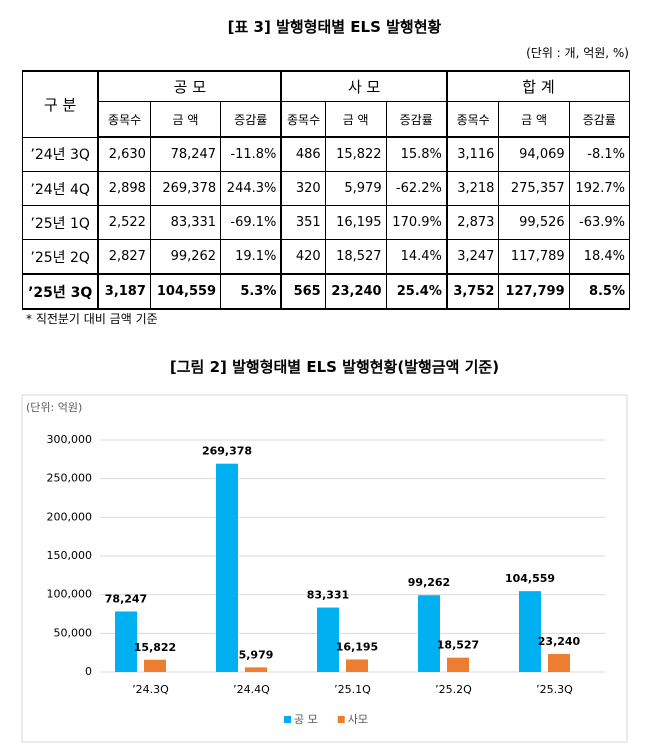 Image resolution: width=669 pixels, height=748 pixels. Describe the element at coordinates (416, 257) in the screenshot. I see `cell: 14.4%` at that location.